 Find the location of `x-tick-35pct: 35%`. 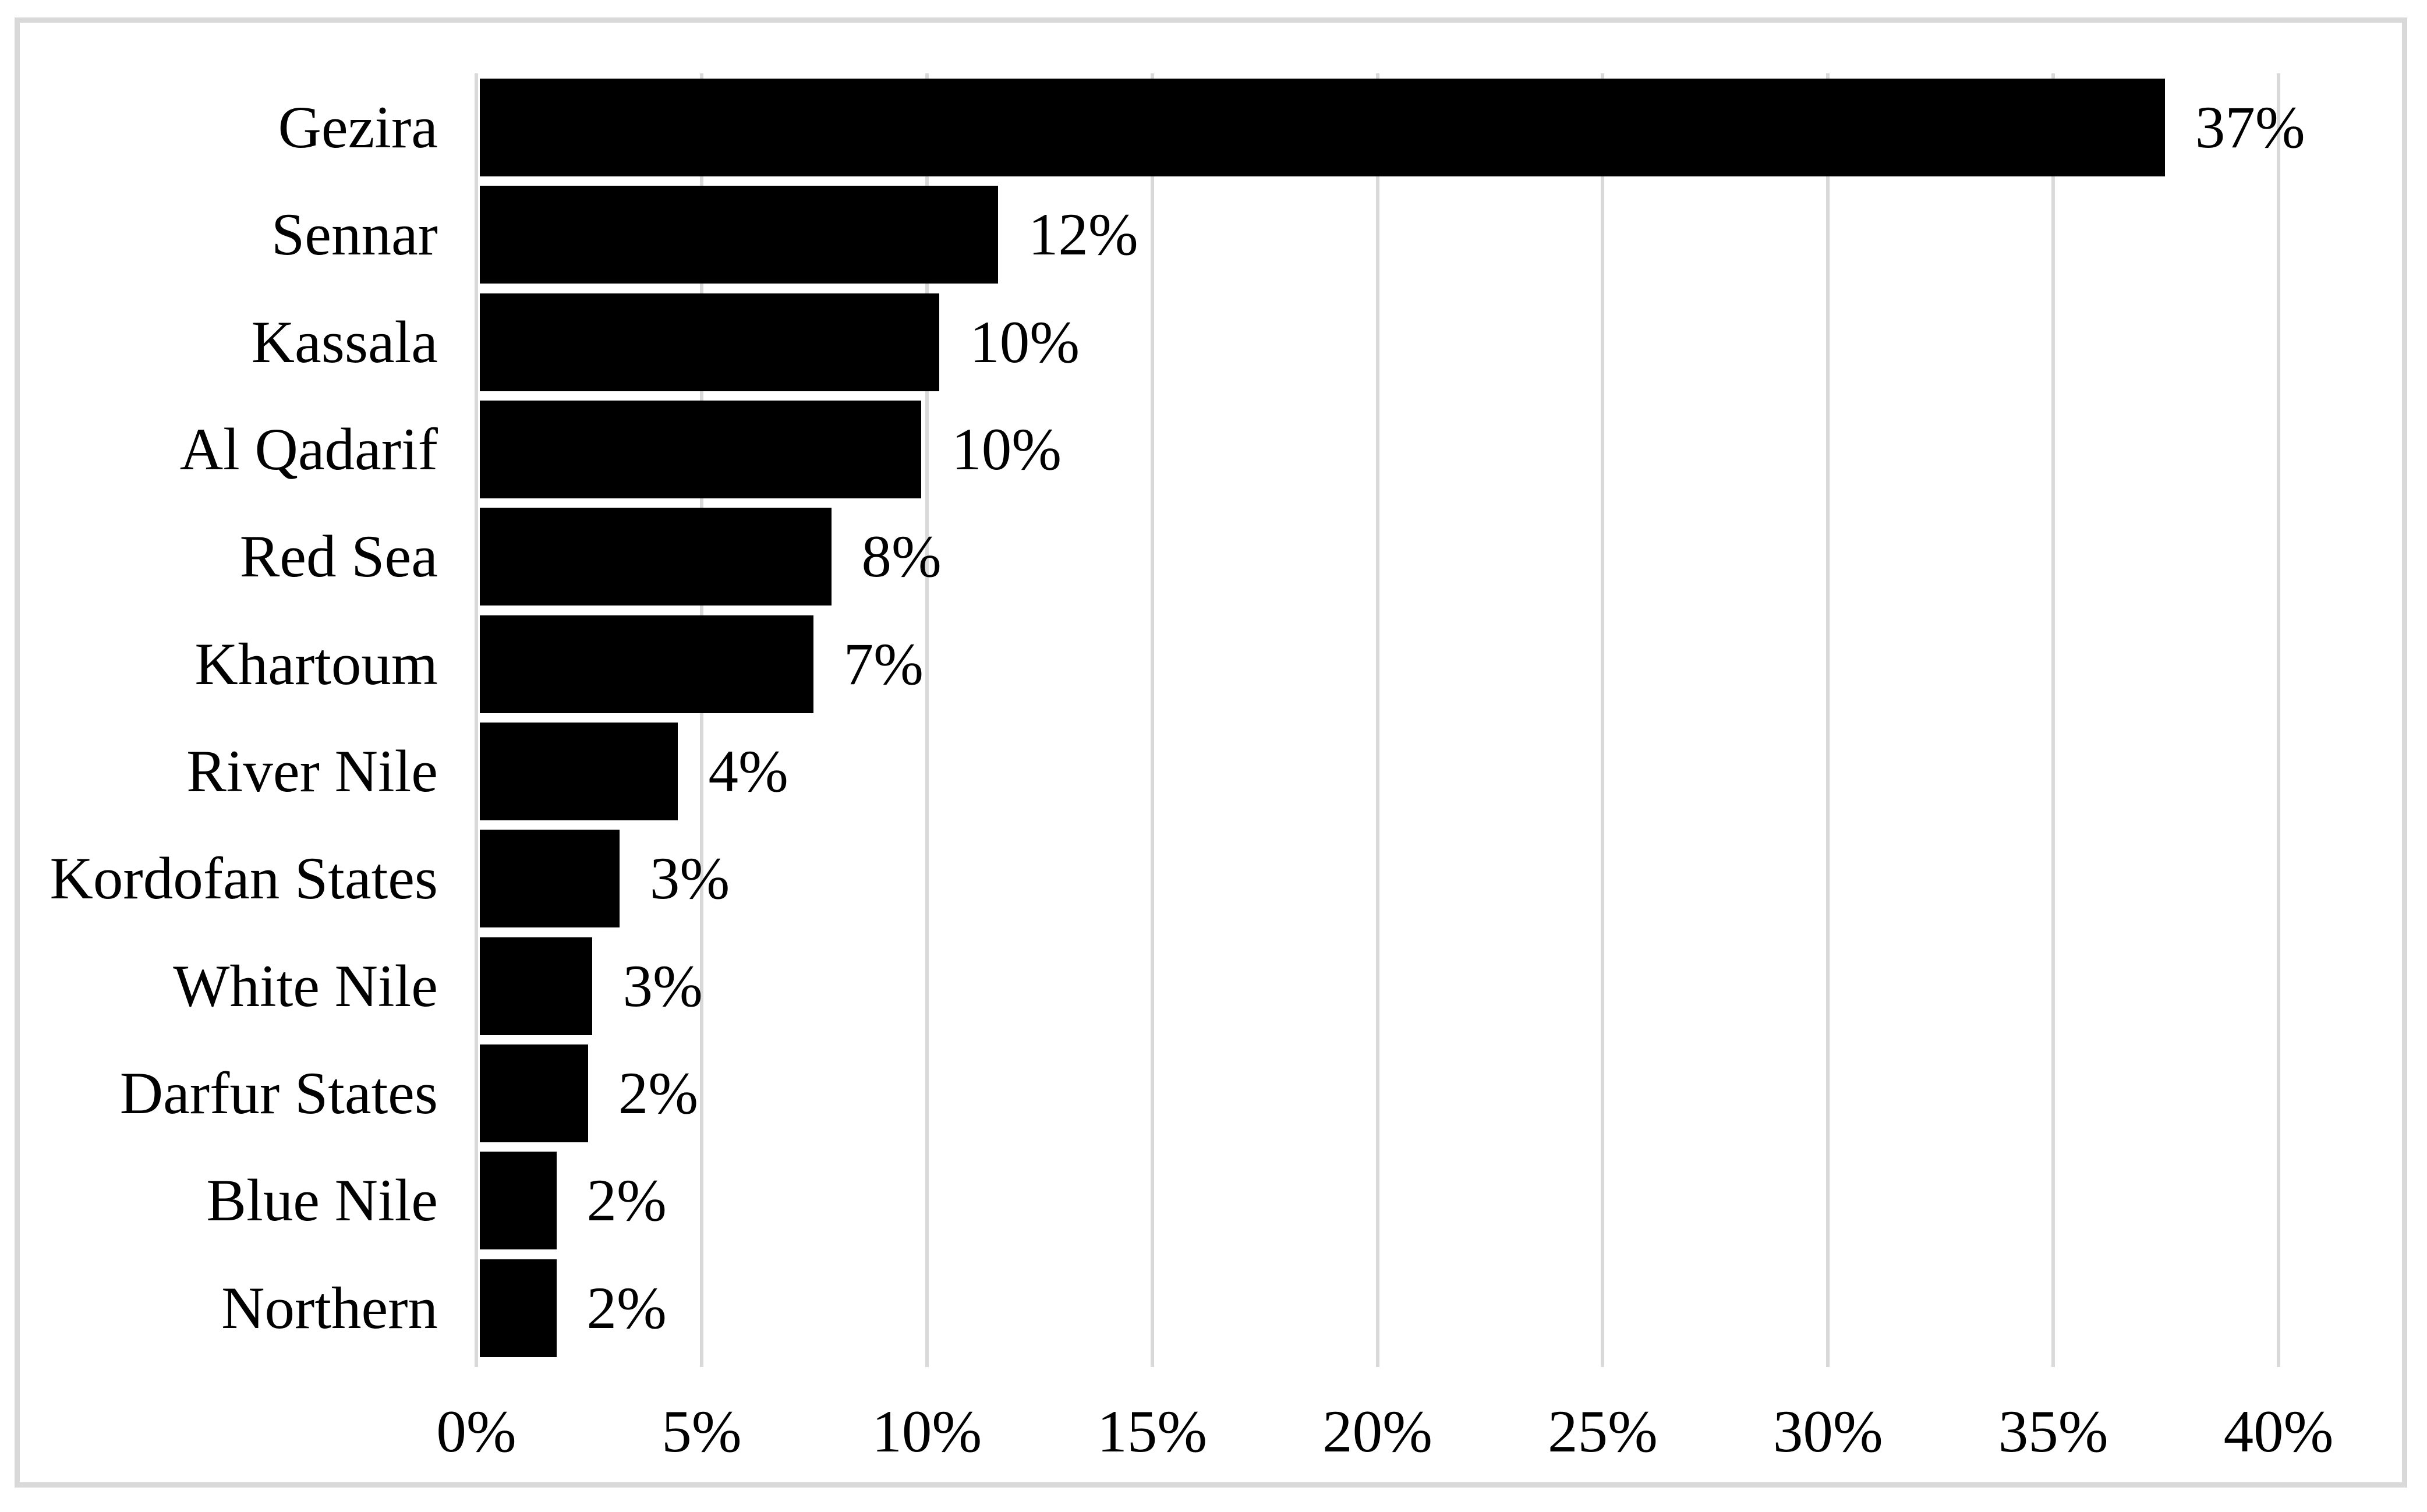

x-tick-35pct: 35% is located at coordinates (2053, 1431).